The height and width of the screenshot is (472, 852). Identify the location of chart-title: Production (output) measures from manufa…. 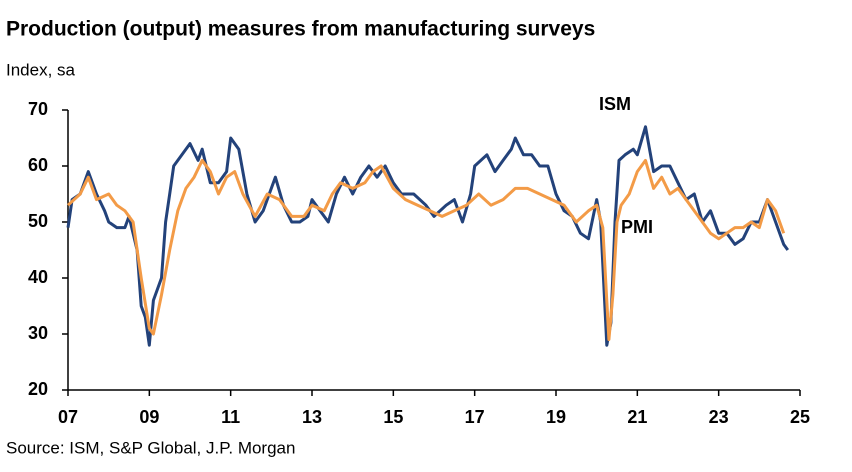
(300, 29).